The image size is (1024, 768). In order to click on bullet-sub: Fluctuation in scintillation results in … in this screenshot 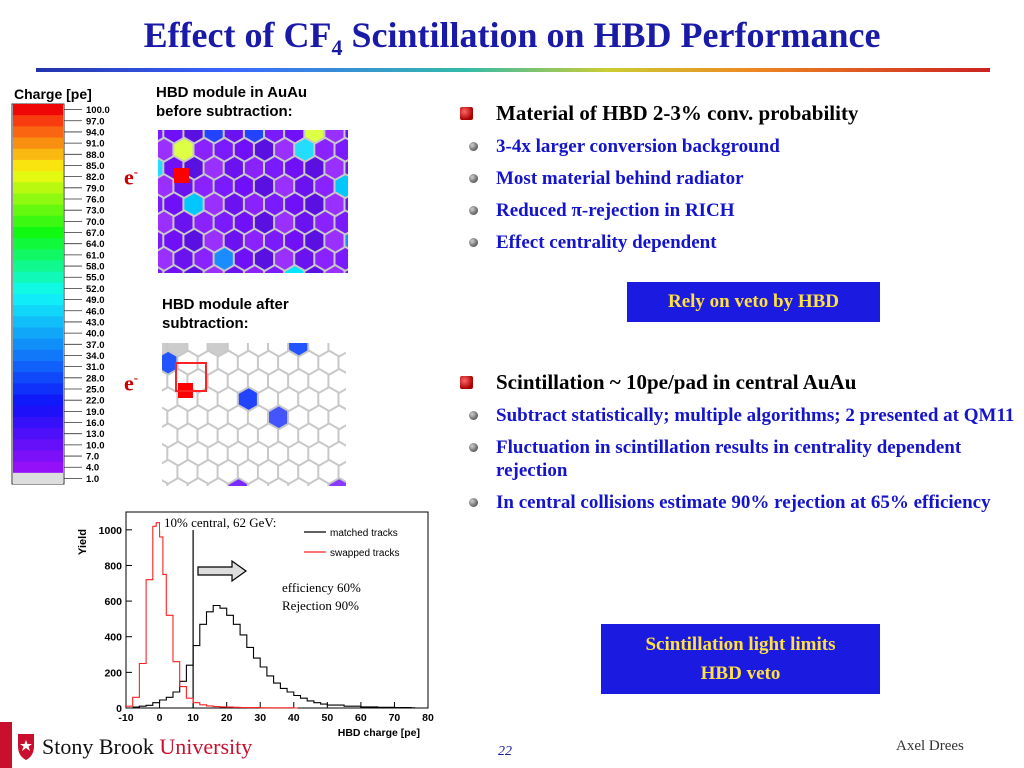, I will do `click(739, 459)`.